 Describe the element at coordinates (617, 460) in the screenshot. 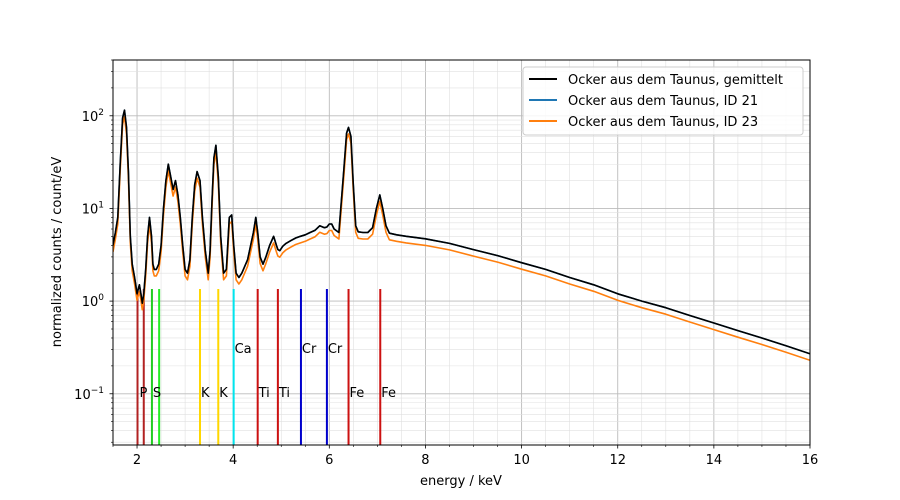

I see `x-tick-label: 12` at that location.